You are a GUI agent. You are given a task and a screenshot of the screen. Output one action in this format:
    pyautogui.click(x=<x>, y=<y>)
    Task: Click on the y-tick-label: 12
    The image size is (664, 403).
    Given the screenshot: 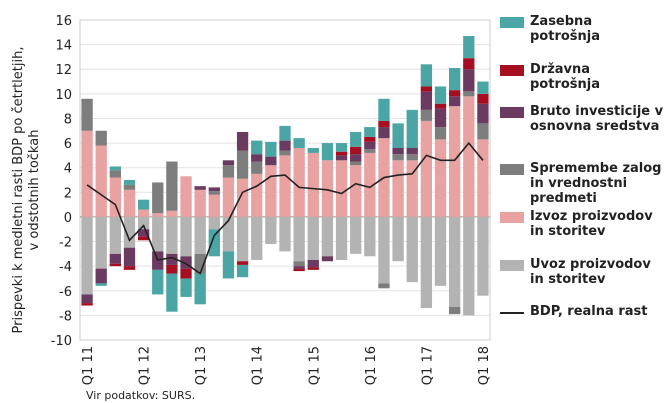 What is the action you would take?
    pyautogui.click(x=63, y=70)
    